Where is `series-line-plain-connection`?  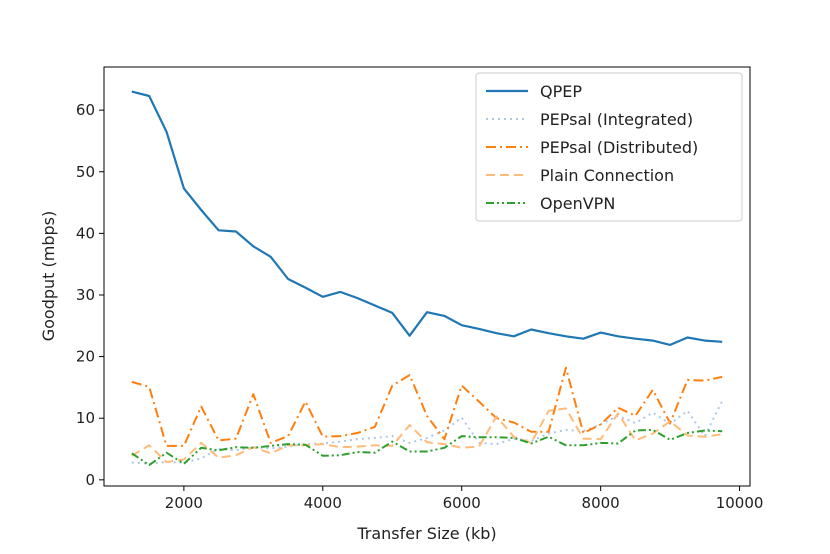
series-line-plain-connection is located at coordinates (427, 435).